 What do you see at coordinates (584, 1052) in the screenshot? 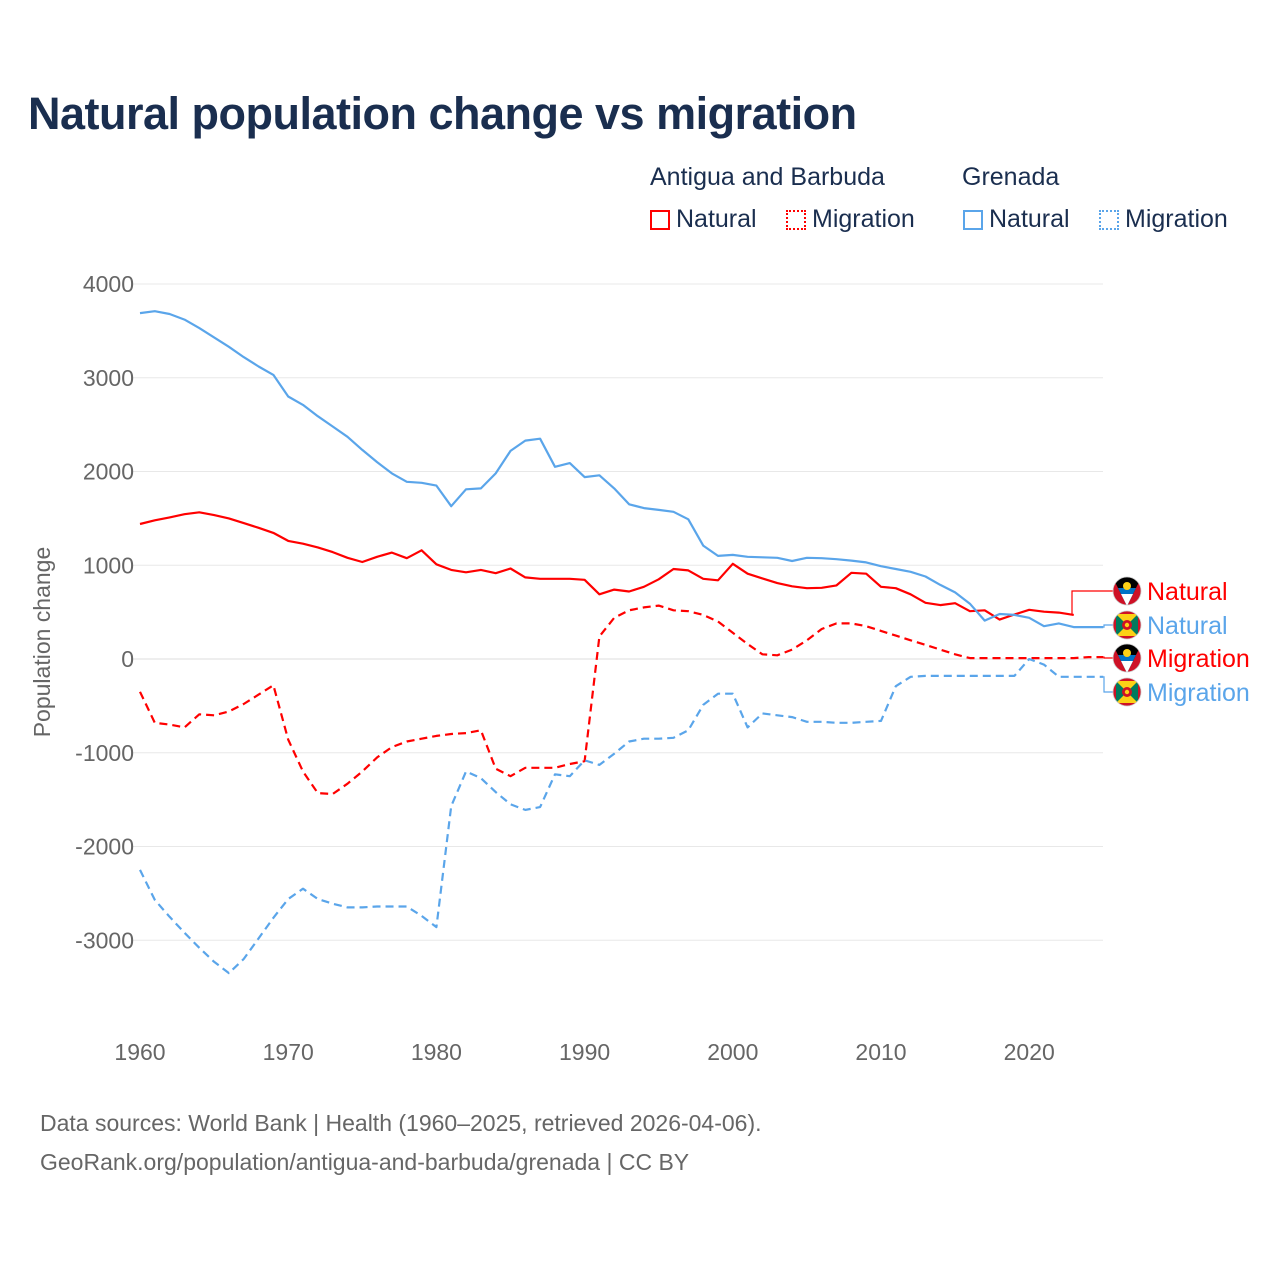
I see `x-tick-label: 1990` at bounding box center [584, 1052].